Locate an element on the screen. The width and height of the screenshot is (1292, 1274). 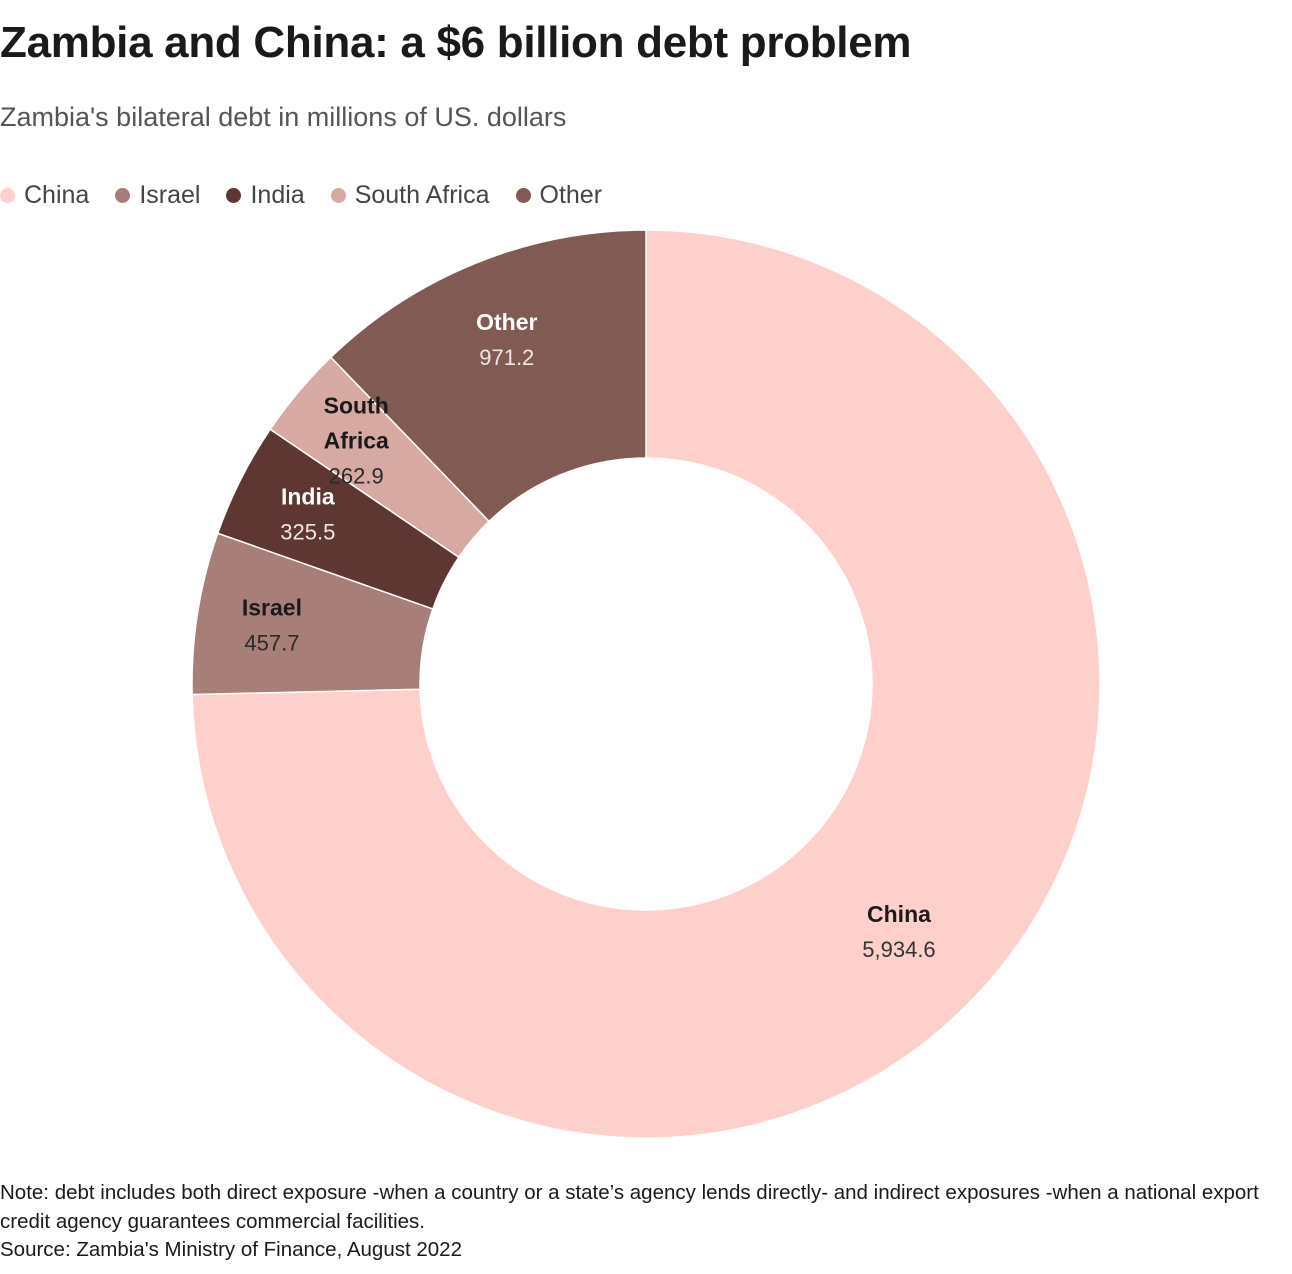
slice-label-india: India is located at coordinates (308, 496).